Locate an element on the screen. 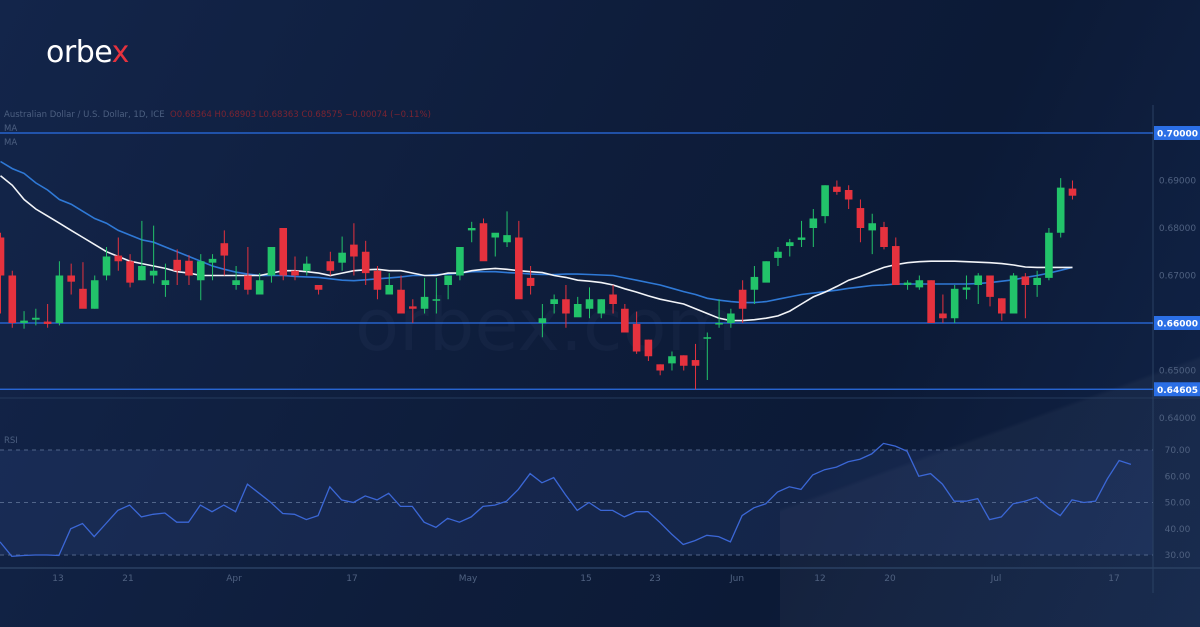 This screenshot has height=627, width=1200. time-tick: 23 is located at coordinates (654, 579).